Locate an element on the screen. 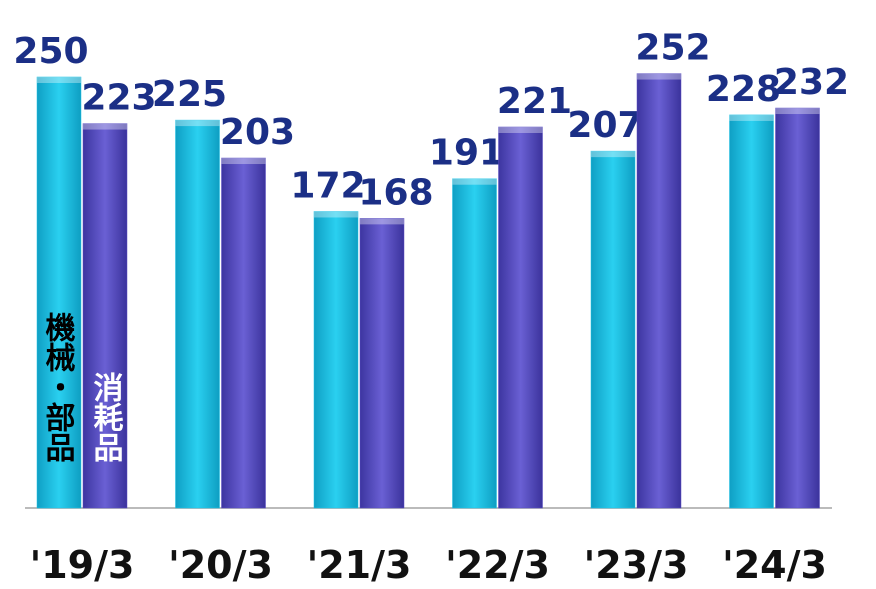 This screenshot has height=589, width=876. legend-label: 消耗品 is located at coordinates (106, 417).